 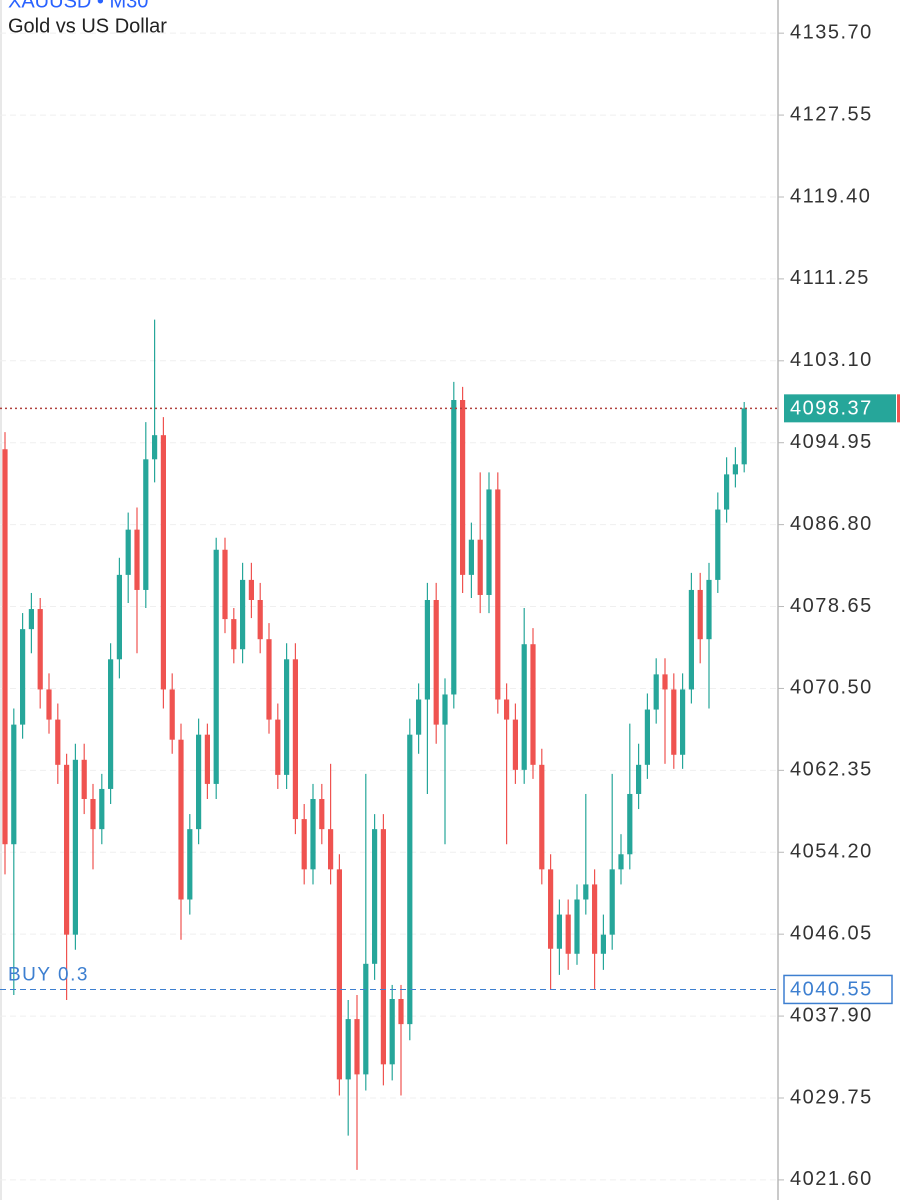 I want to click on chart-title: XAUUSD • M30, so click(x=78, y=6).